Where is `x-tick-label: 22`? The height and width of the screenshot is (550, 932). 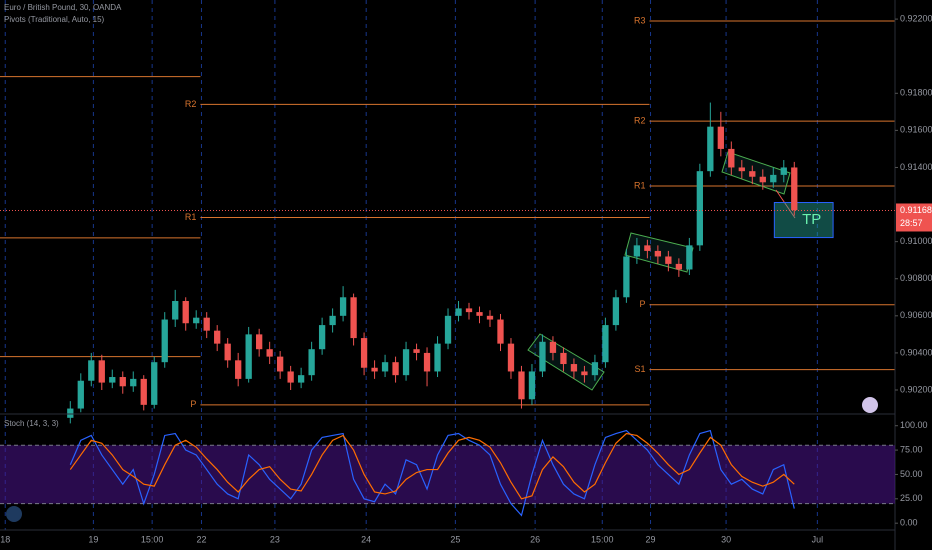
x-tick-label: 22 is located at coordinates (201, 539).